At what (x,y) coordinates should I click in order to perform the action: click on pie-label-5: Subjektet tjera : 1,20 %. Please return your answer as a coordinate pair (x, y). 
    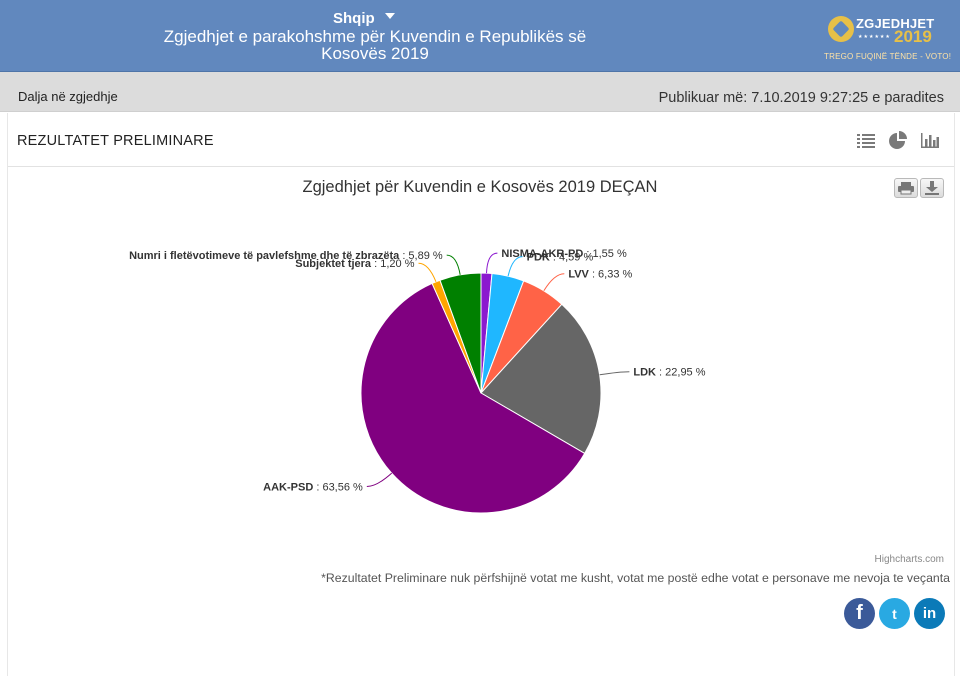
    Looking at the image, I should click on (354, 264).